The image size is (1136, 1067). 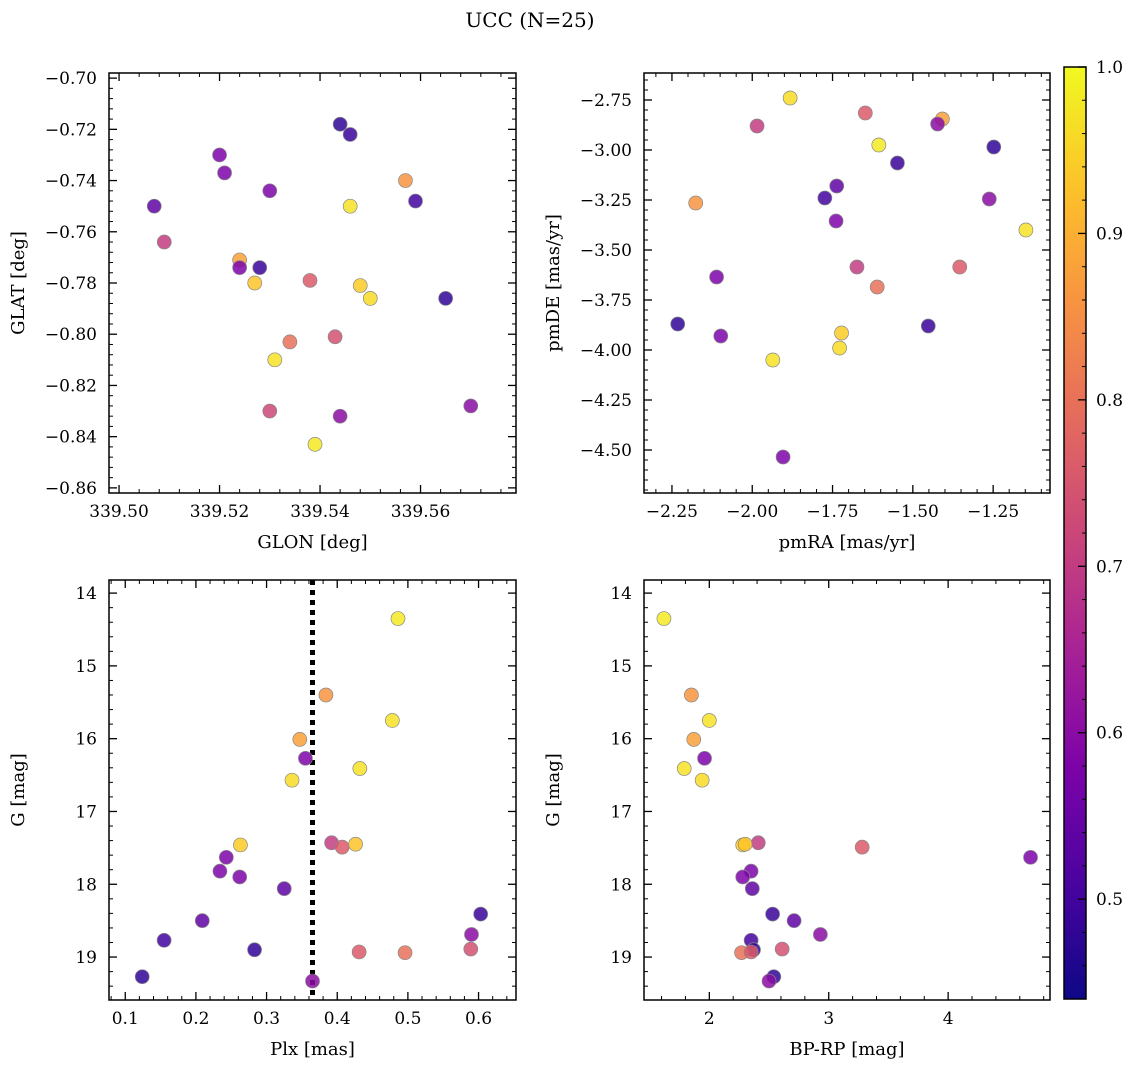 I want to click on x-tick-label: 0.5, so click(x=407, y=1019).